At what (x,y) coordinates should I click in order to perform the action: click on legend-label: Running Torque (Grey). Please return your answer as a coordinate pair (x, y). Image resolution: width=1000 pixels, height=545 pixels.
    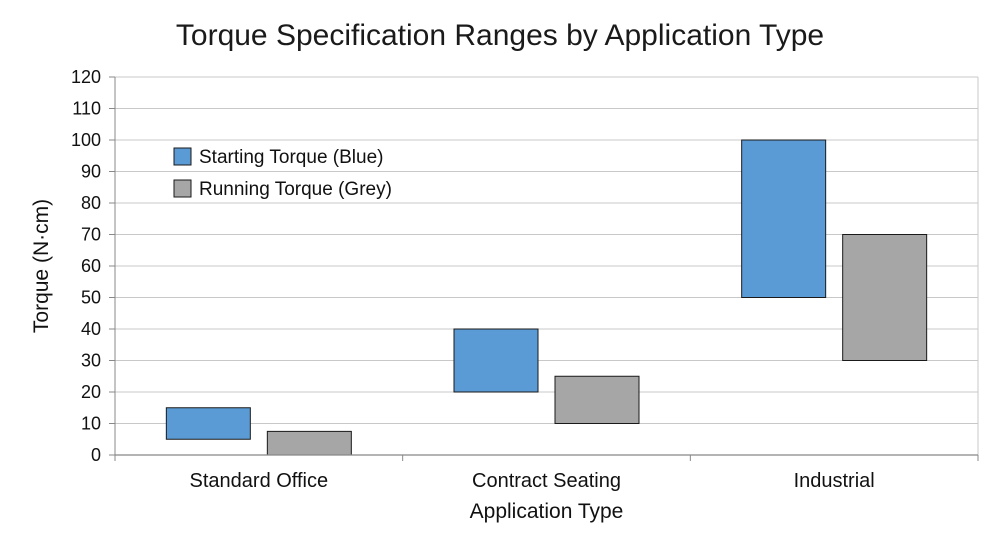
    Looking at the image, I should click on (295, 189).